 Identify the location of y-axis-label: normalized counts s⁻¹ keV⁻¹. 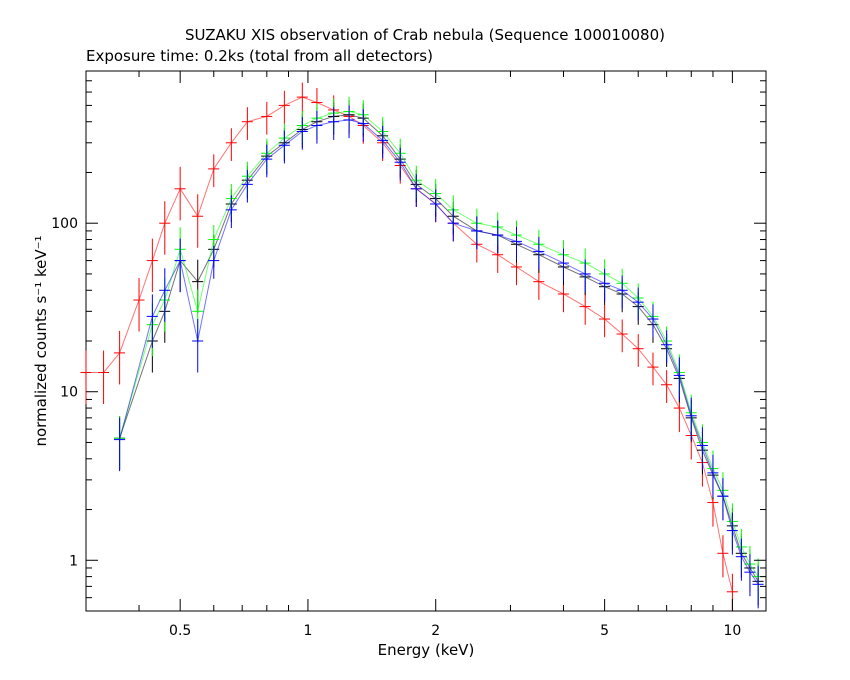
(41, 340).